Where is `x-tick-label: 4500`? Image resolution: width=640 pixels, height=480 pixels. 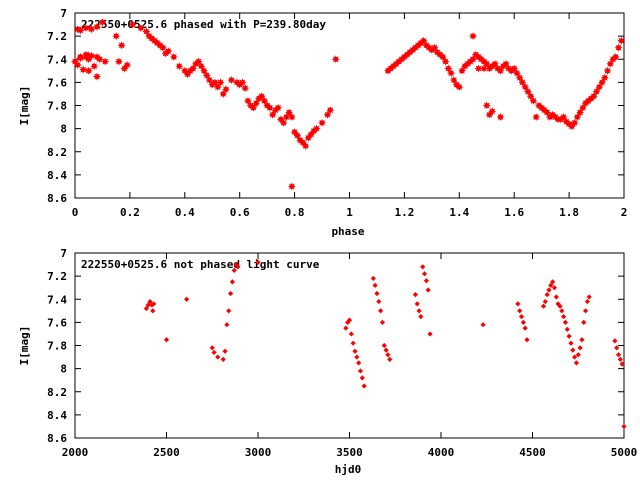
x-tick-label: 4500 is located at coordinates (532, 452).